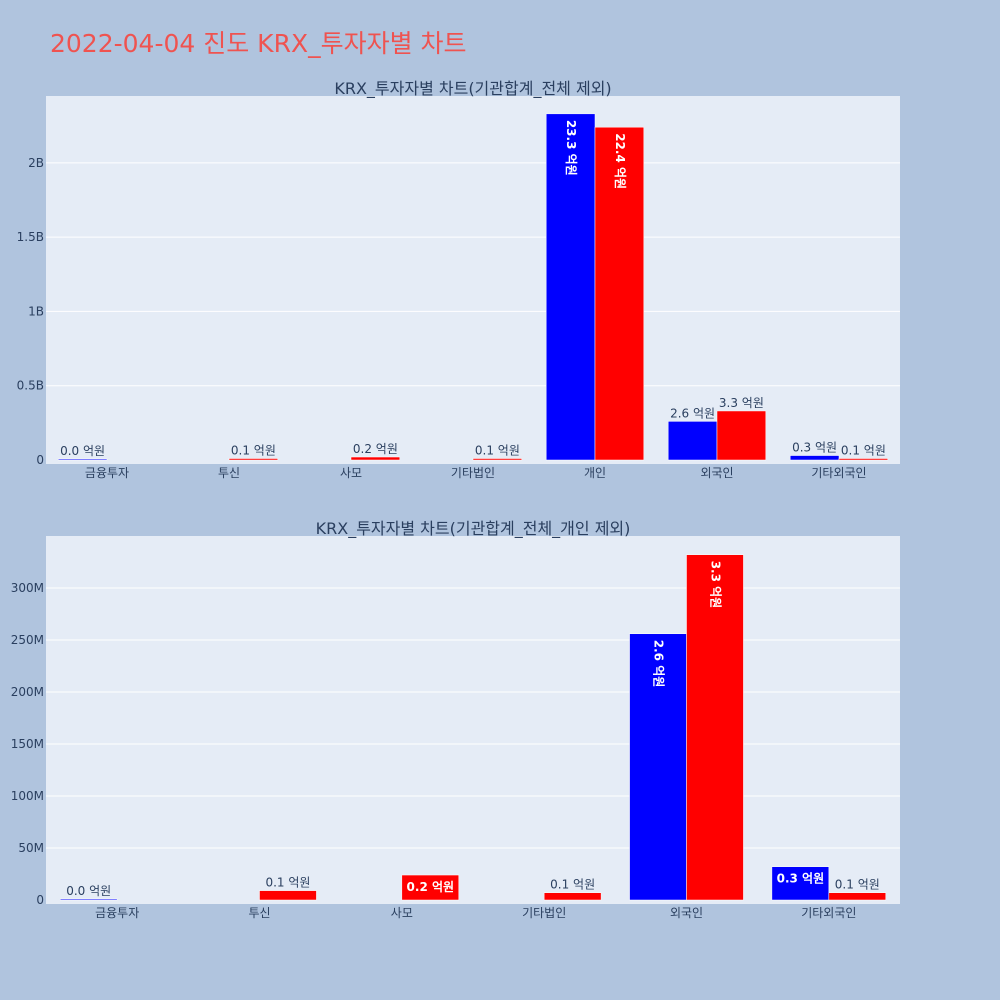 The image size is (1000, 1000). What do you see at coordinates (472, 89) in the screenshot?
I see `chart-title: KRX_투자자별 차트(기관합계_전체 제외)` at bounding box center [472, 89].